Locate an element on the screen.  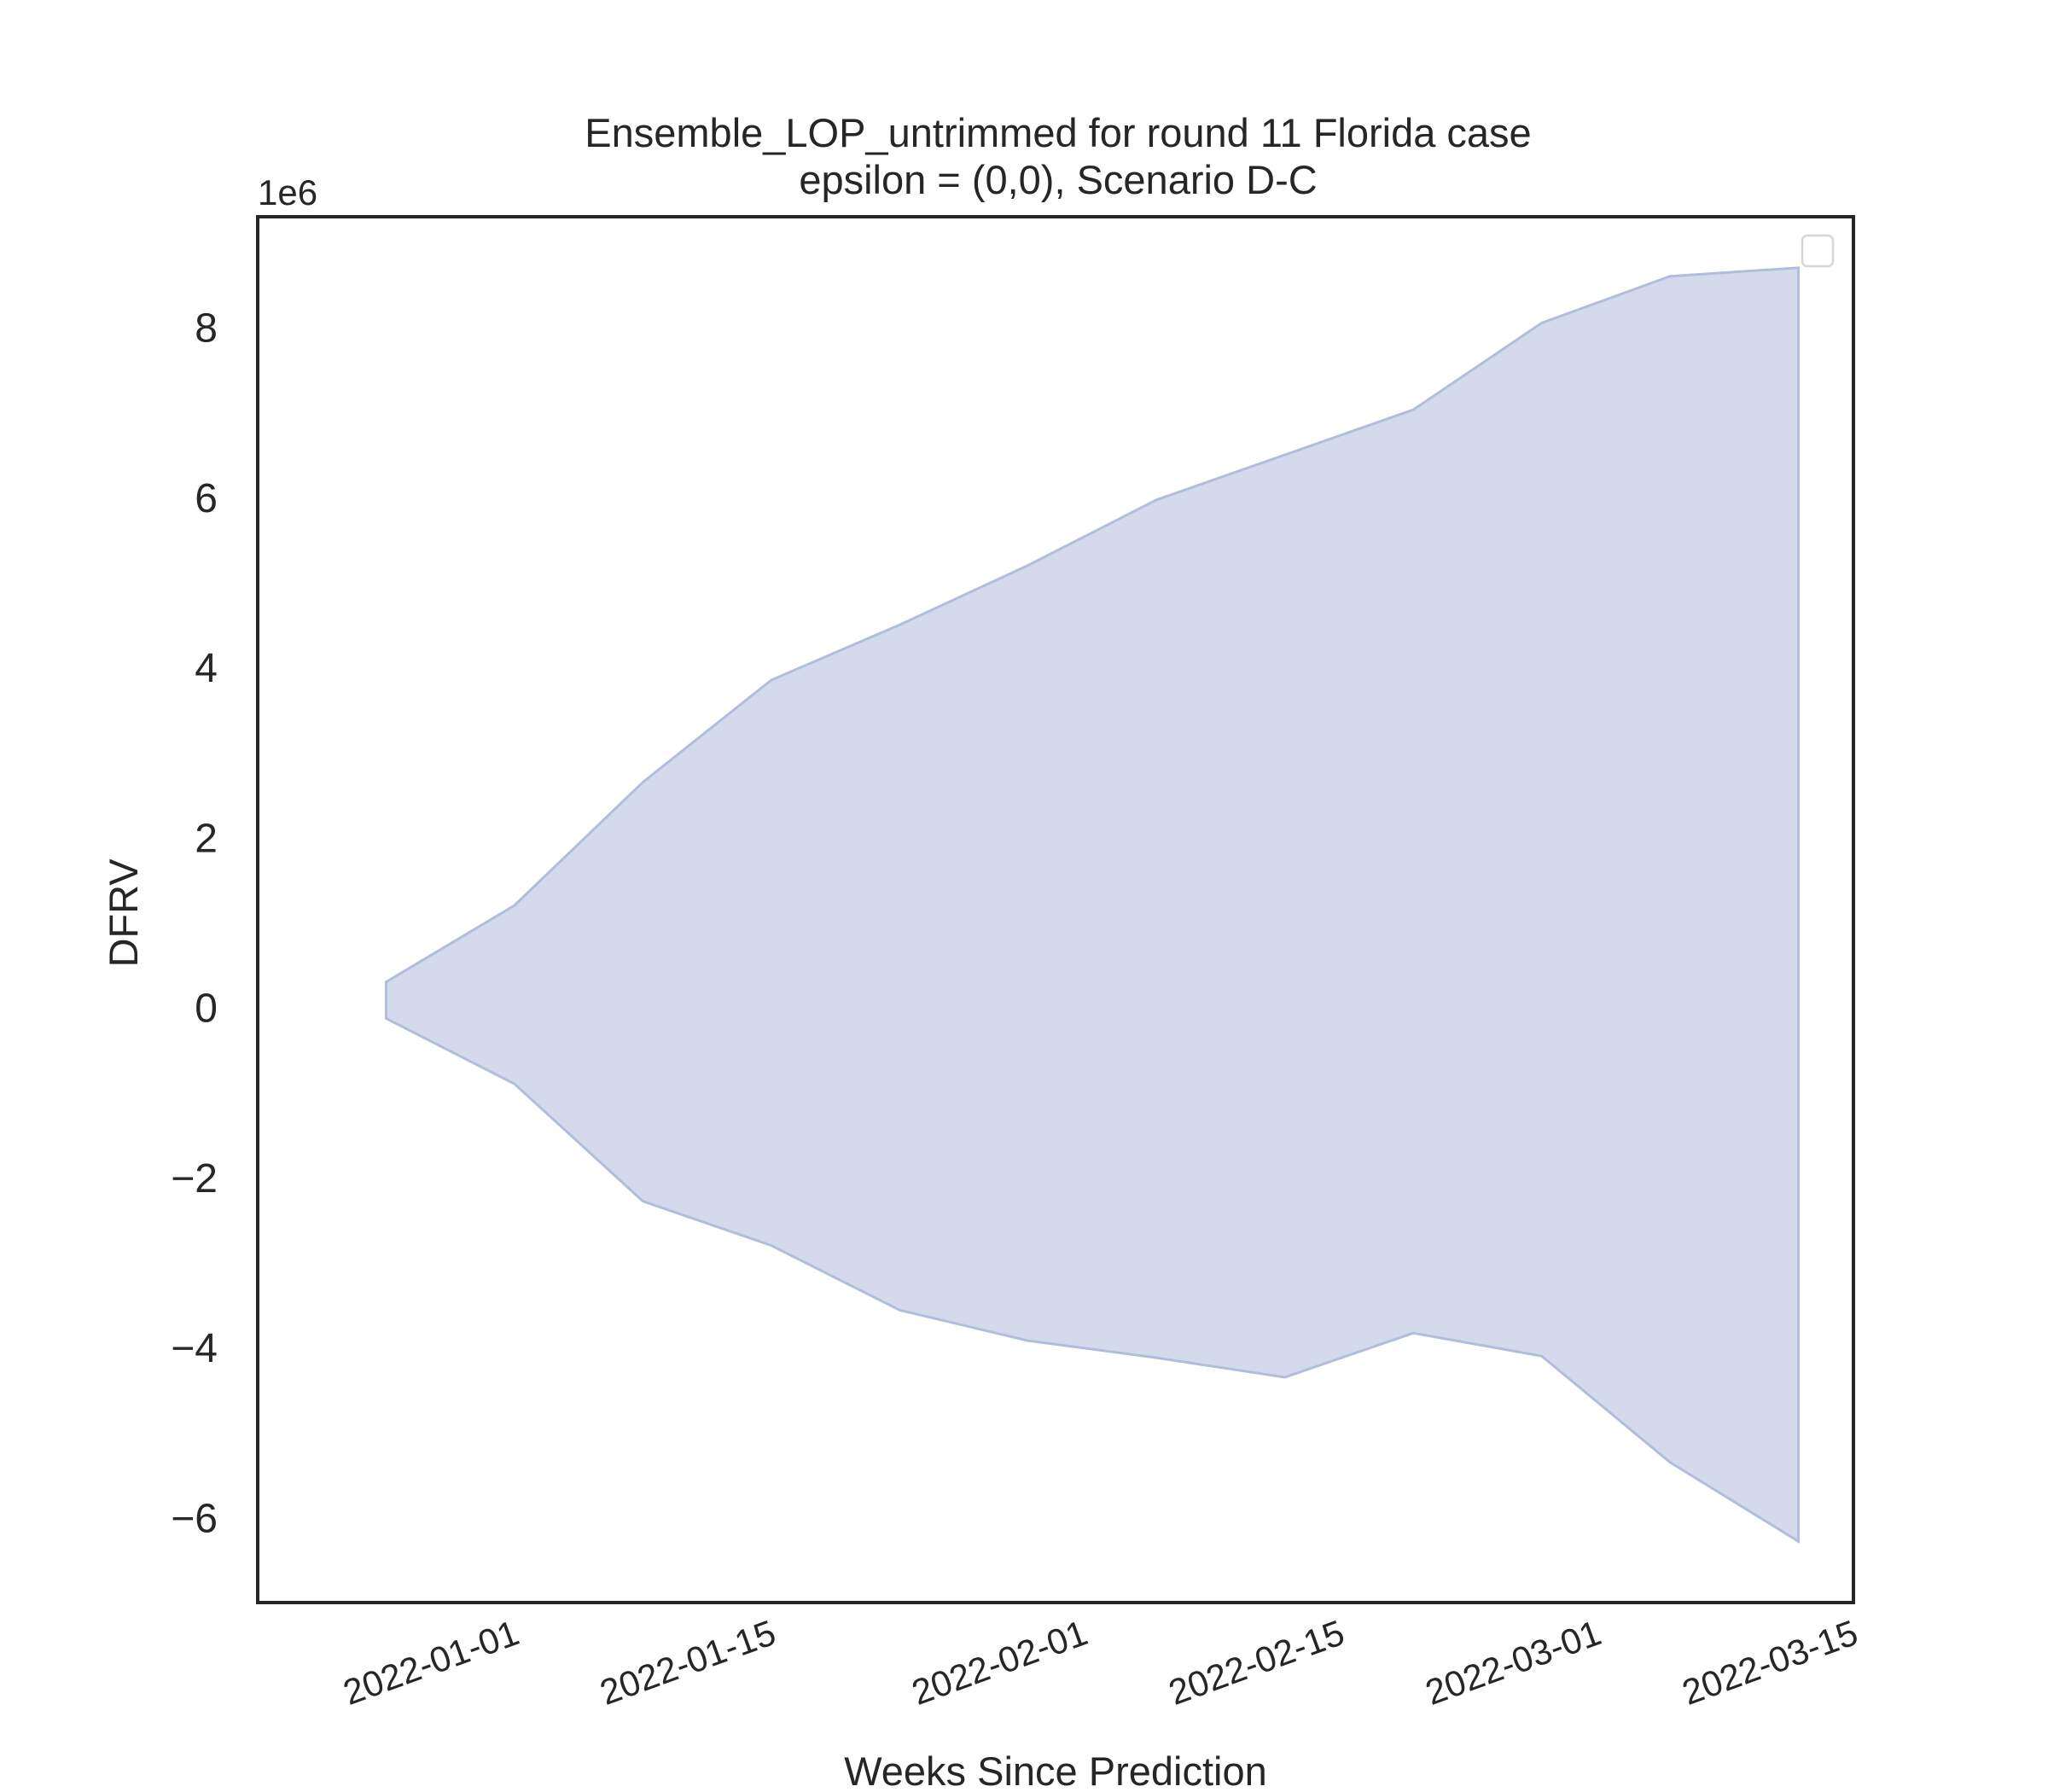
y-tick-label: −4 is located at coordinates (194, 1348).